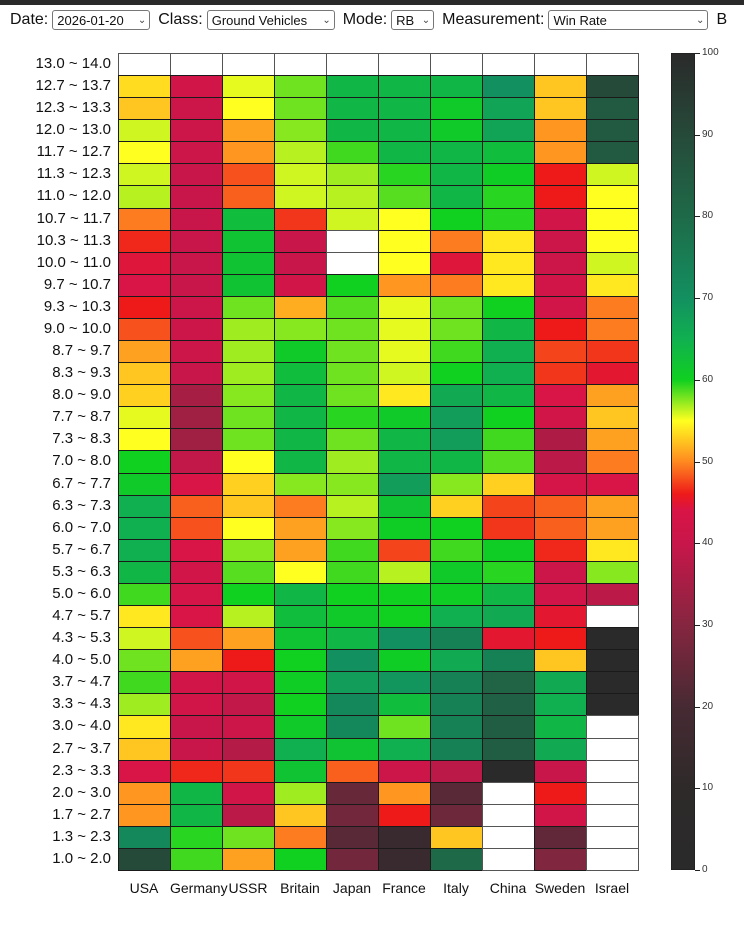 The image size is (744, 928). Describe the element at coordinates (73, 152) in the screenshot. I see `row-label: 11.7 ~ 12.7` at that location.